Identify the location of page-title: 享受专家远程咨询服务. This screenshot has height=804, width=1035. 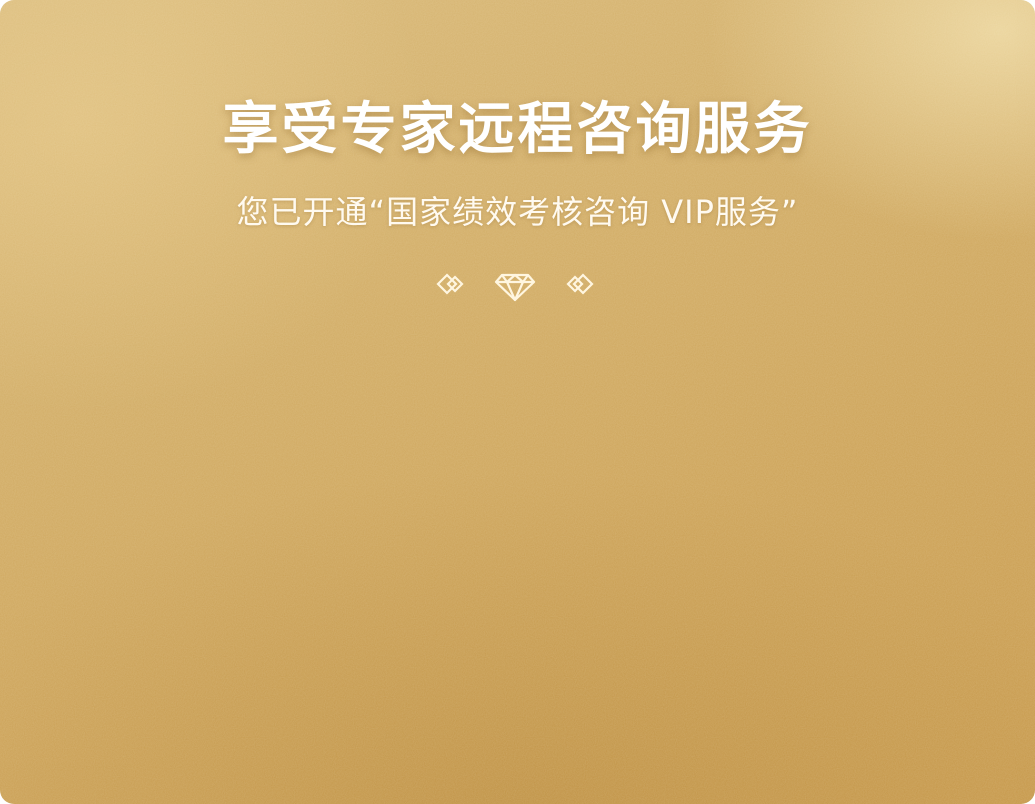
(517, 129).